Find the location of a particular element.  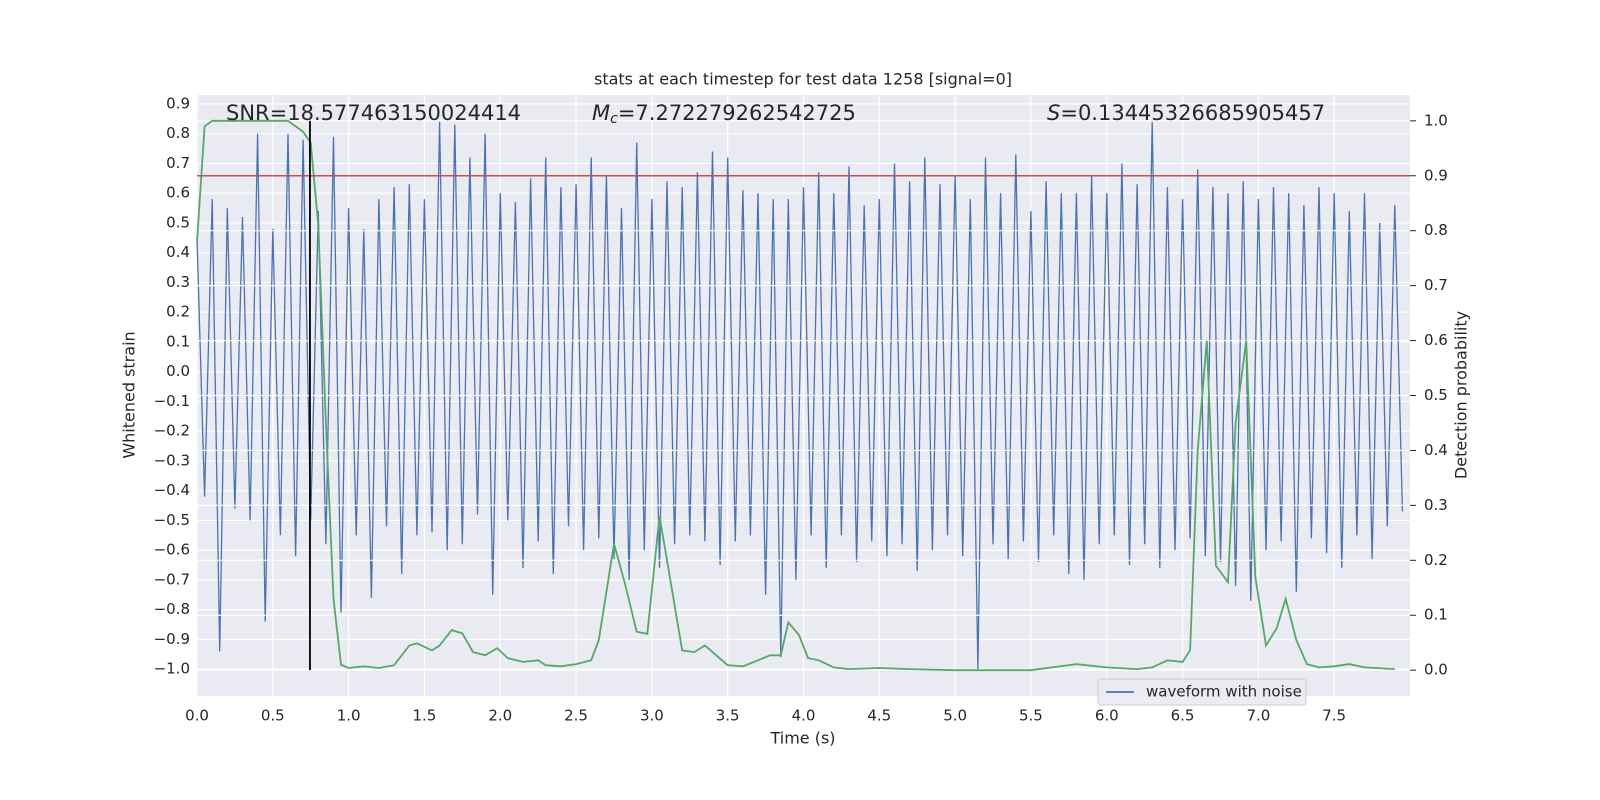

mc-annotation: Mc=7.272279262542725 is located at coordinates (724, 114).